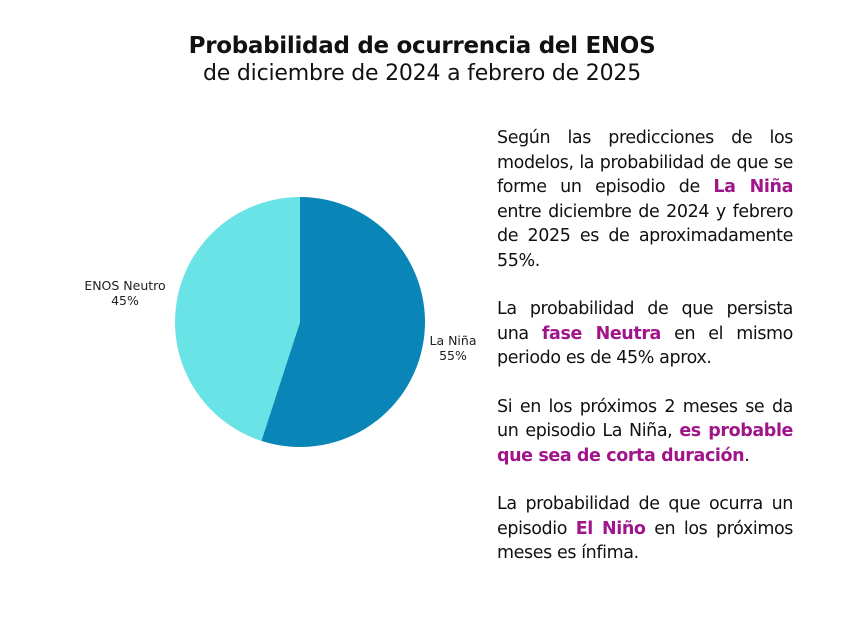 The width and height of the screenshot is (844, 627). Describe the element at coordinates (343, 322) in the screenshot. I see `pie-slice-la-ni-a` at that location.